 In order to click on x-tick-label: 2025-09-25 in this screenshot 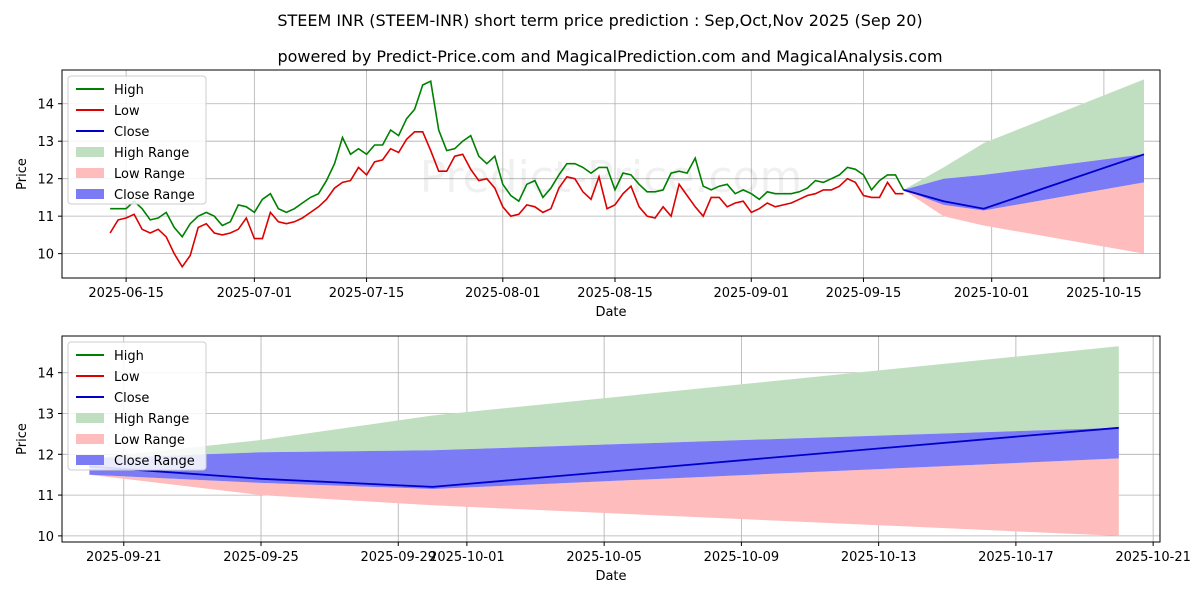, I will do `click(261, 557)`.